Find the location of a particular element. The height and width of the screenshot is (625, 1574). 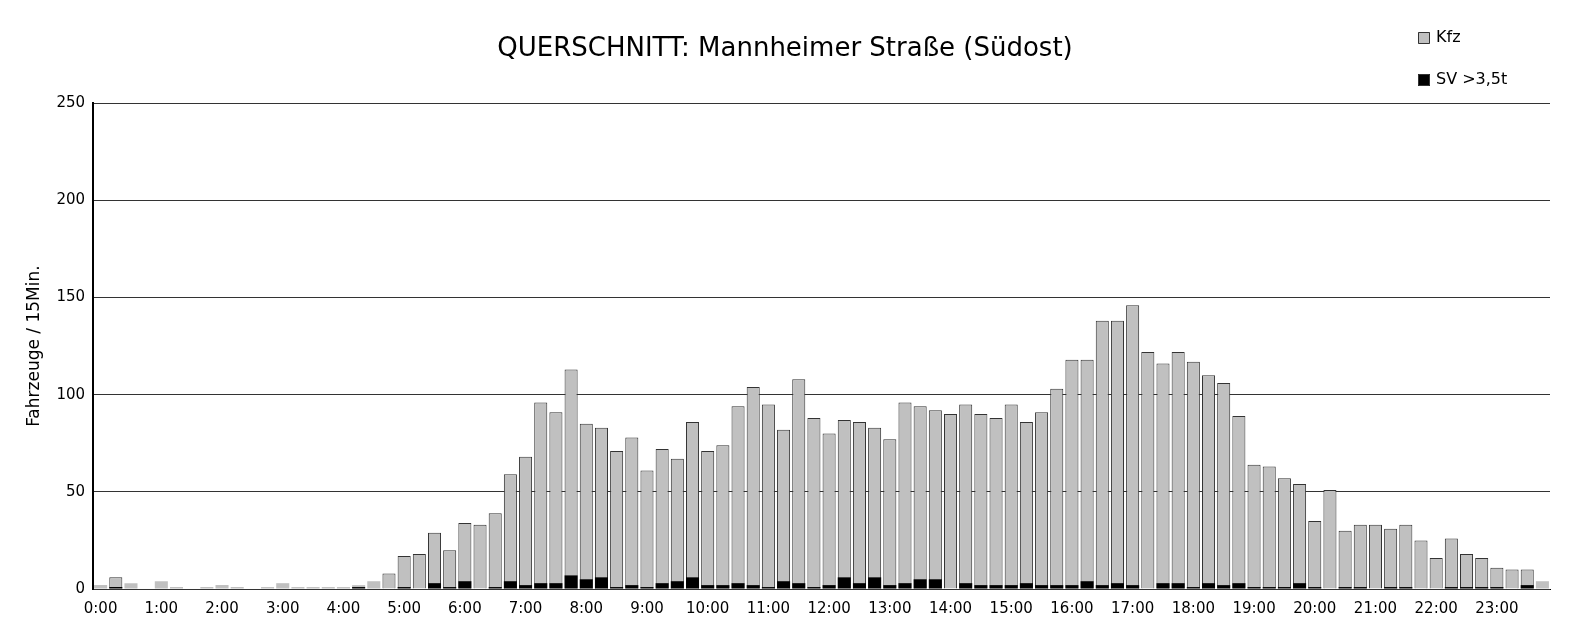

y-tick-label: 200 is located at coordinates (71, 199).